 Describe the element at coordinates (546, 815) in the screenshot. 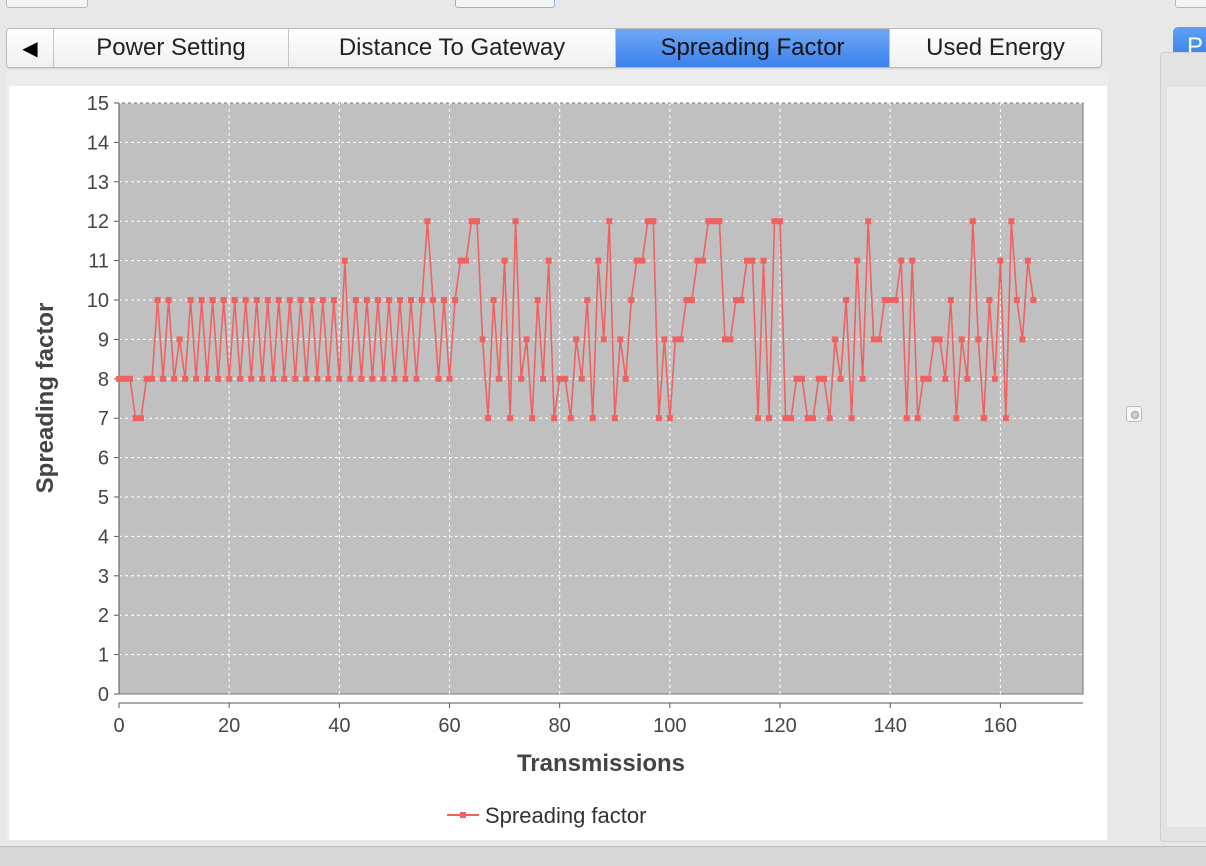

I see `legend: Spreading factor` at that location.